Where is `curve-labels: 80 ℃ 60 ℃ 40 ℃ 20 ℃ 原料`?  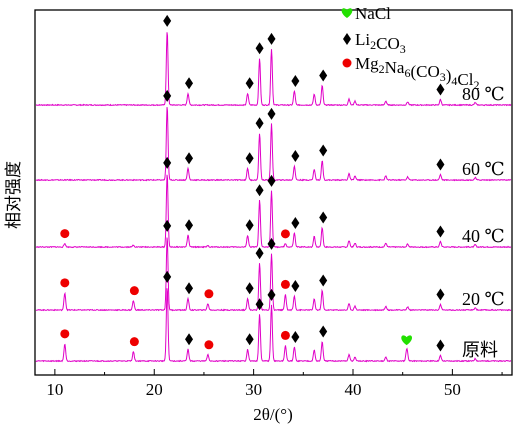
curve-labels: 80 ℃ 60 ℃ 40 ℃ 20 ℃ 原料 is located at coordinates (483, 222).